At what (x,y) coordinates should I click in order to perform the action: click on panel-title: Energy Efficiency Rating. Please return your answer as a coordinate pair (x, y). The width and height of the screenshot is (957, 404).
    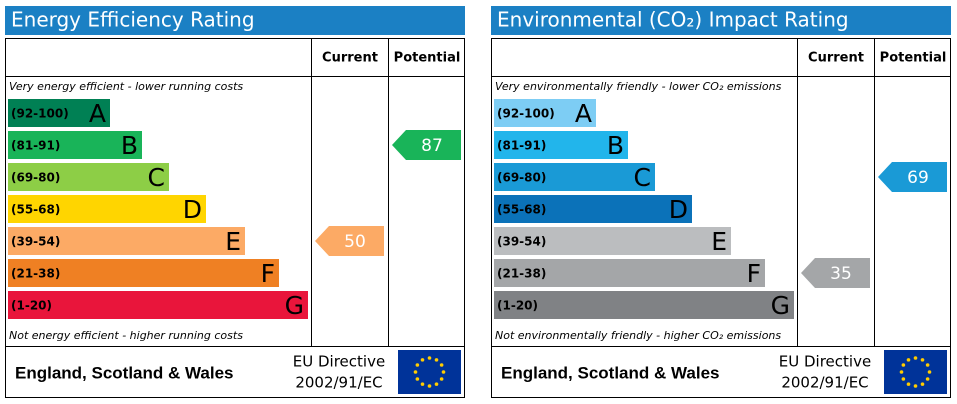
    Looking at the image, I should click on (133, 20).